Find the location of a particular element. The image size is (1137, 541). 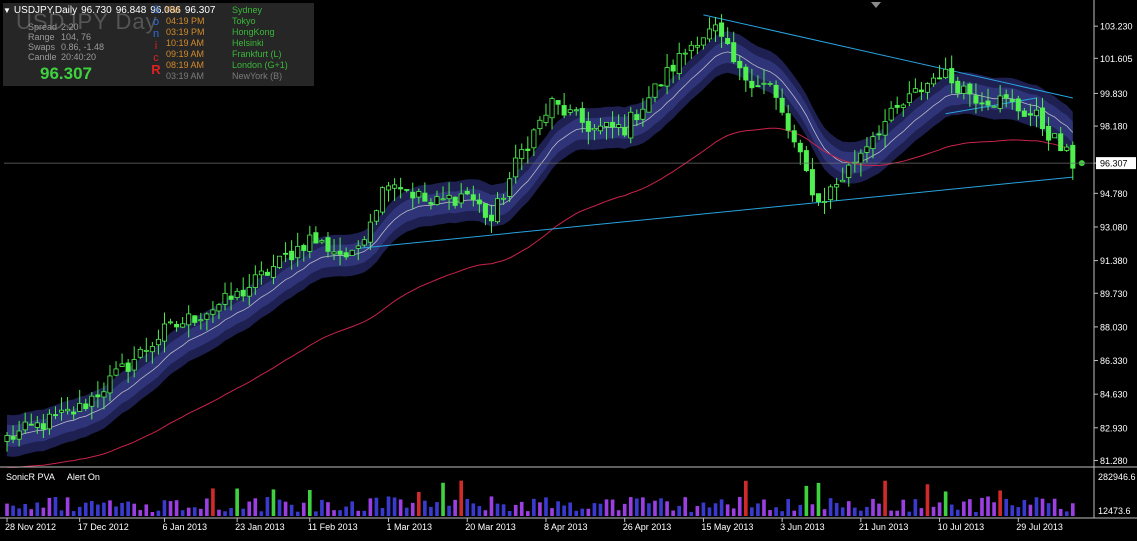

stat-swaps: Swaps 0.86, -1.48 is located at coordinates (66, 47).